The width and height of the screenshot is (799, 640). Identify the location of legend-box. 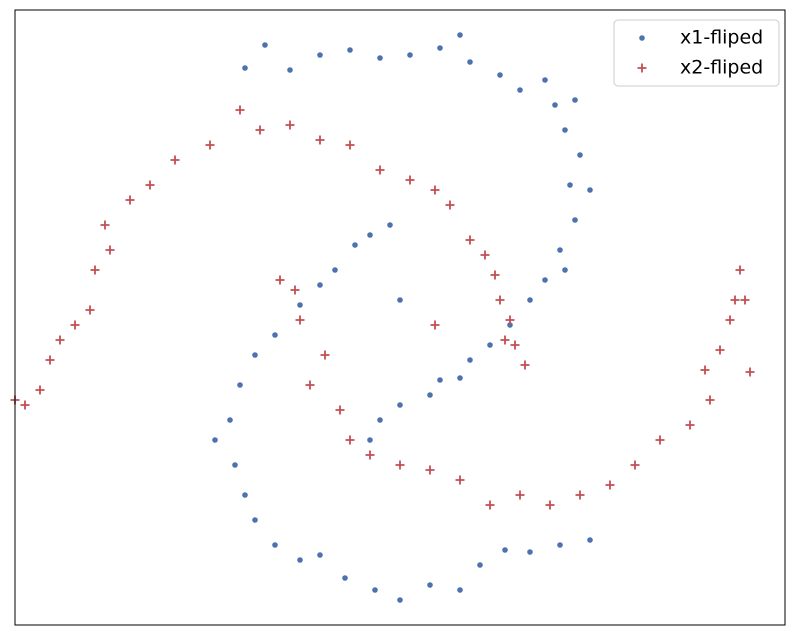
(696, 53).